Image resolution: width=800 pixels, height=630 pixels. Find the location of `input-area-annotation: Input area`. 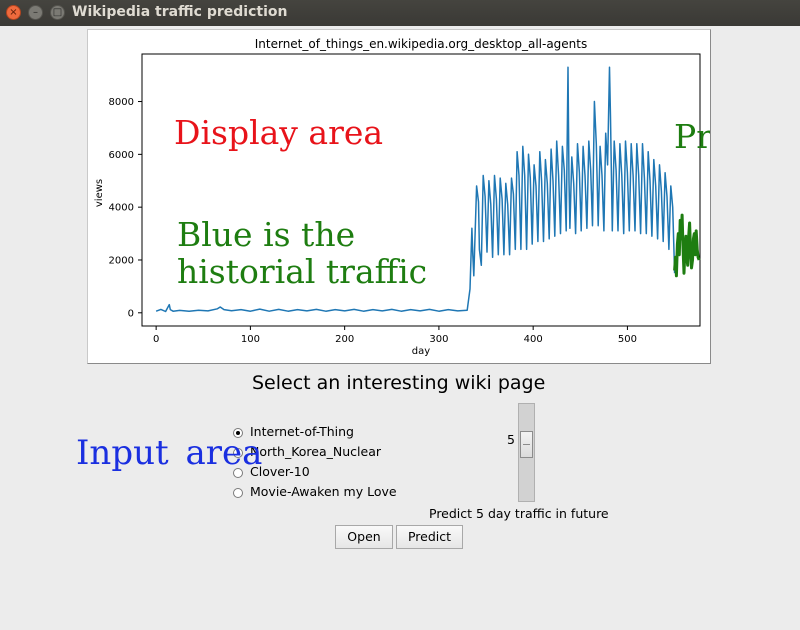

input-area-annotation: Input area is located at coordinates (169, 453).